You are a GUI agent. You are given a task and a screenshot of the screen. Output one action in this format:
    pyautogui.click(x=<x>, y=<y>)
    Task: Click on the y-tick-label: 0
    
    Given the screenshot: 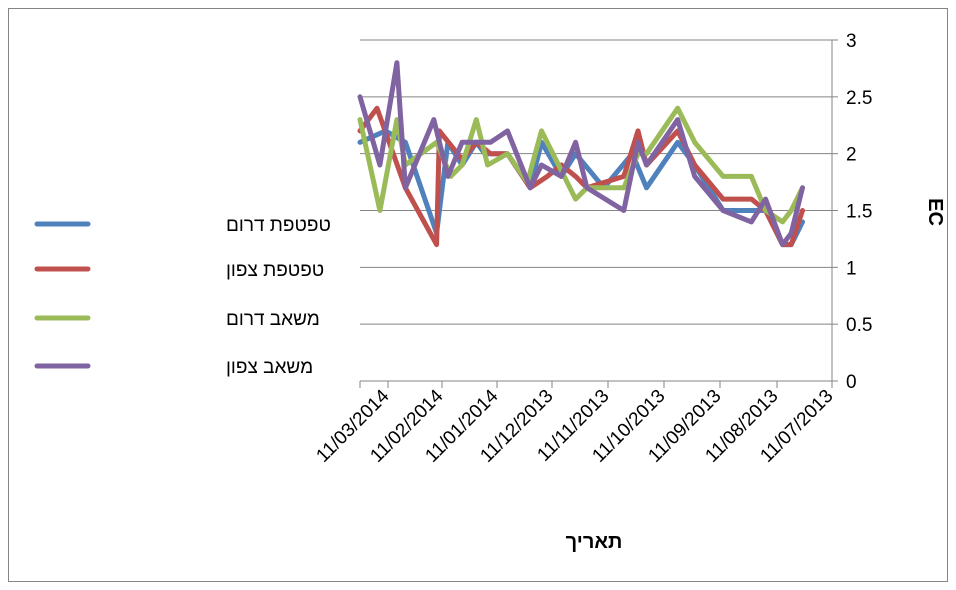 What is the action you would take?
    pyautogui.click(x=851, y=382)
    